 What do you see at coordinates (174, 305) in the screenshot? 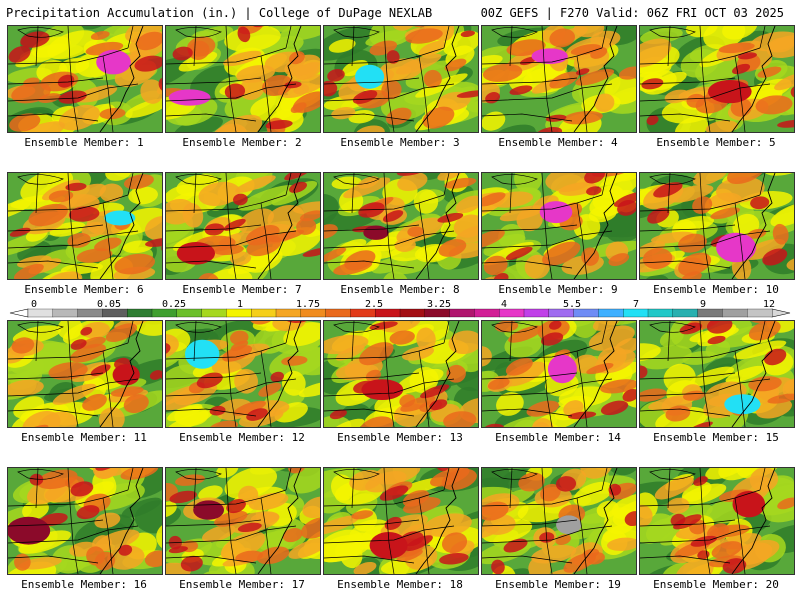
I see `colorbar-tick-label: 0.25` at bounding box center [174, 305].